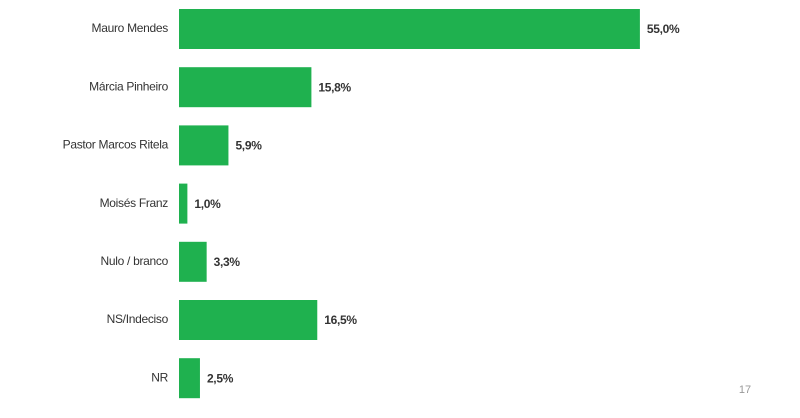 The image size is (800, 418). What do you see at coordinates (745, 390) in the screenshot?
I see `page-number: 17` at bounding box center [745, 390].